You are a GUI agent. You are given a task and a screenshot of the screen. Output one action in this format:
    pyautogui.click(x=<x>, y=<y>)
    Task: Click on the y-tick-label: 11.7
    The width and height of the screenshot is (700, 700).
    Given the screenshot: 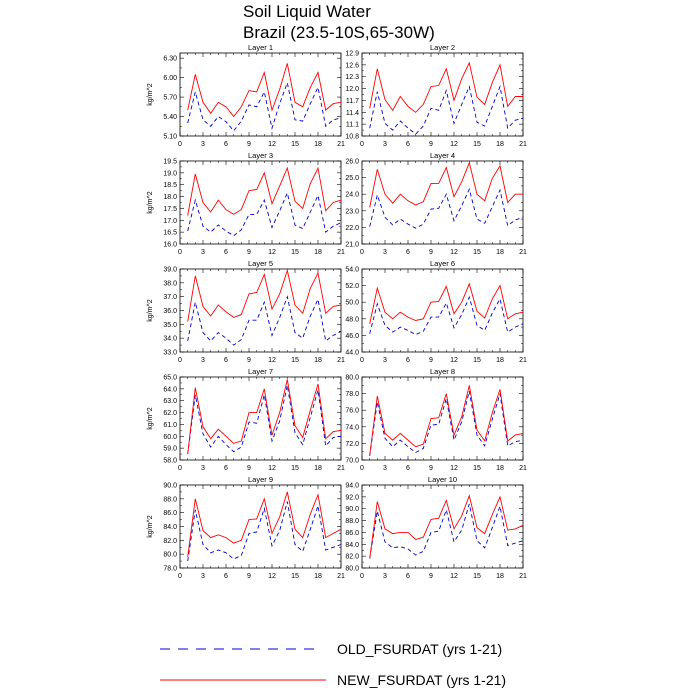 What is the action you would take?
    pyautogui.click(x=352, y=101)
    